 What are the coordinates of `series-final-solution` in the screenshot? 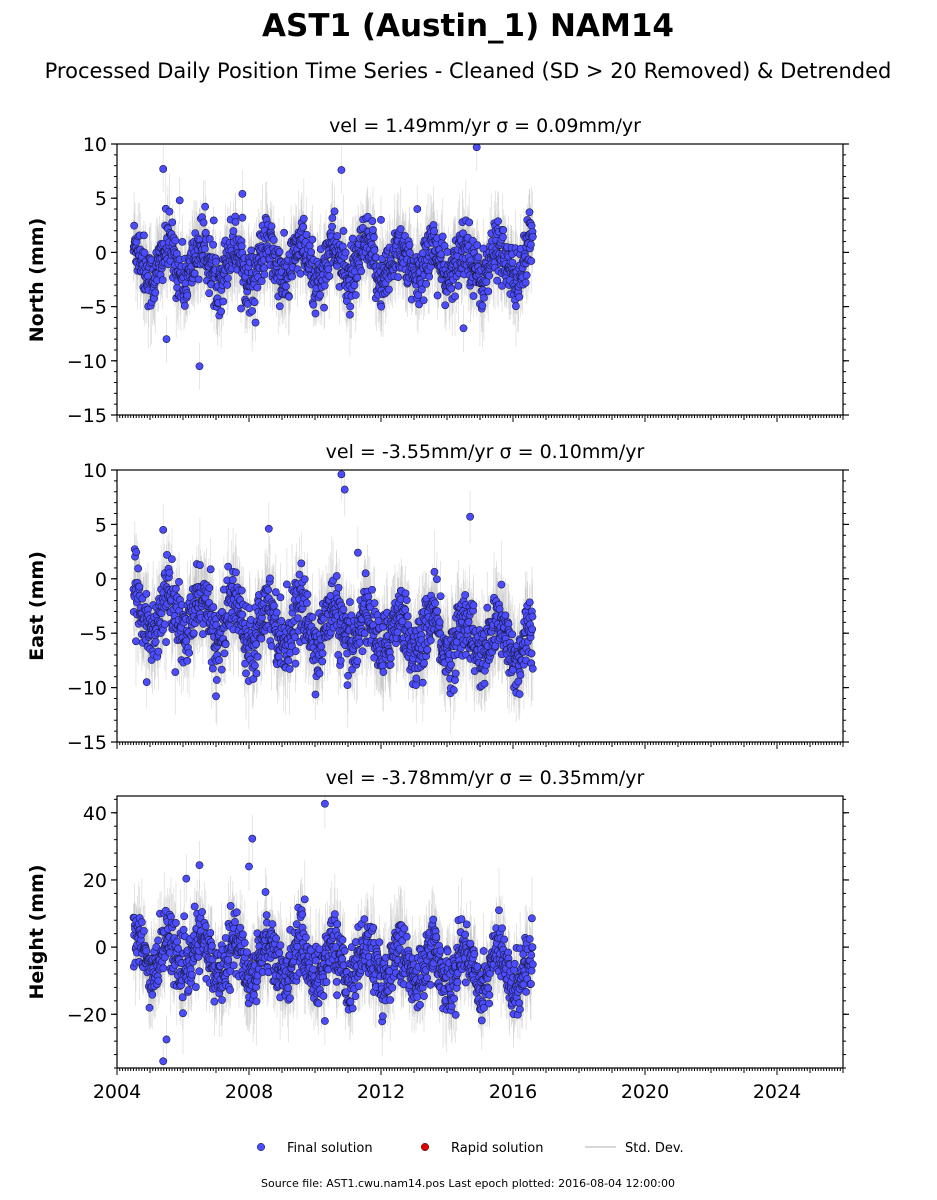 It's located at (333, 267).